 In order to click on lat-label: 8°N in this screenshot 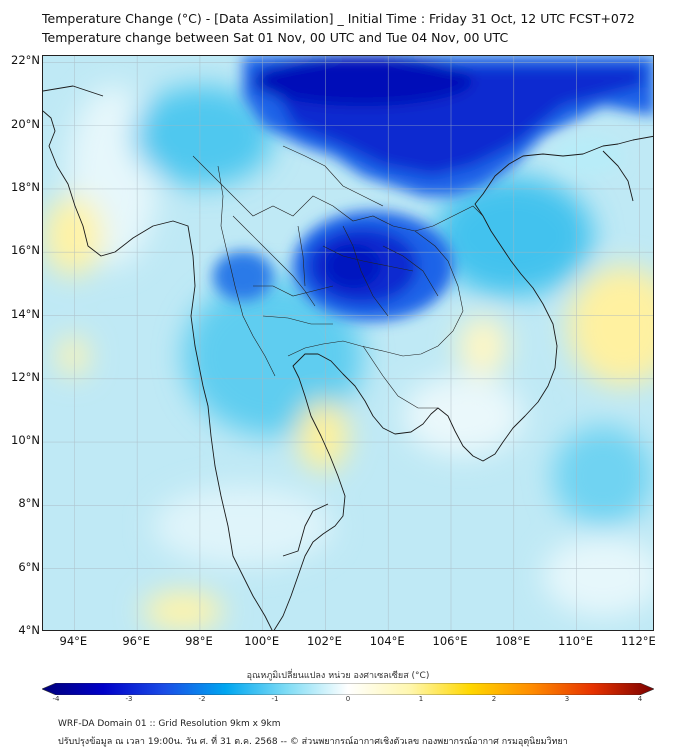, I will do `click(29, 503)`.